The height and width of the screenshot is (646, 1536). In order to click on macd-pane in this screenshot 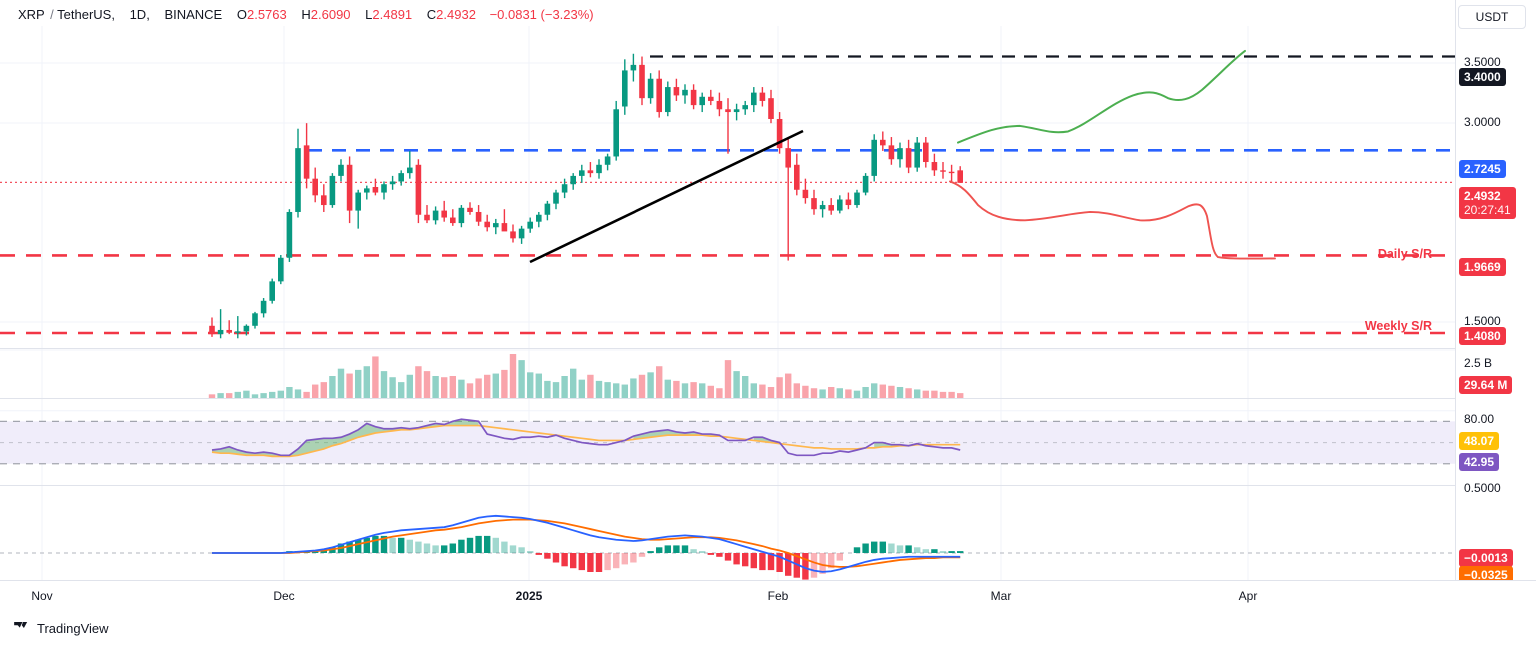, I will do `click(728, 532)`.